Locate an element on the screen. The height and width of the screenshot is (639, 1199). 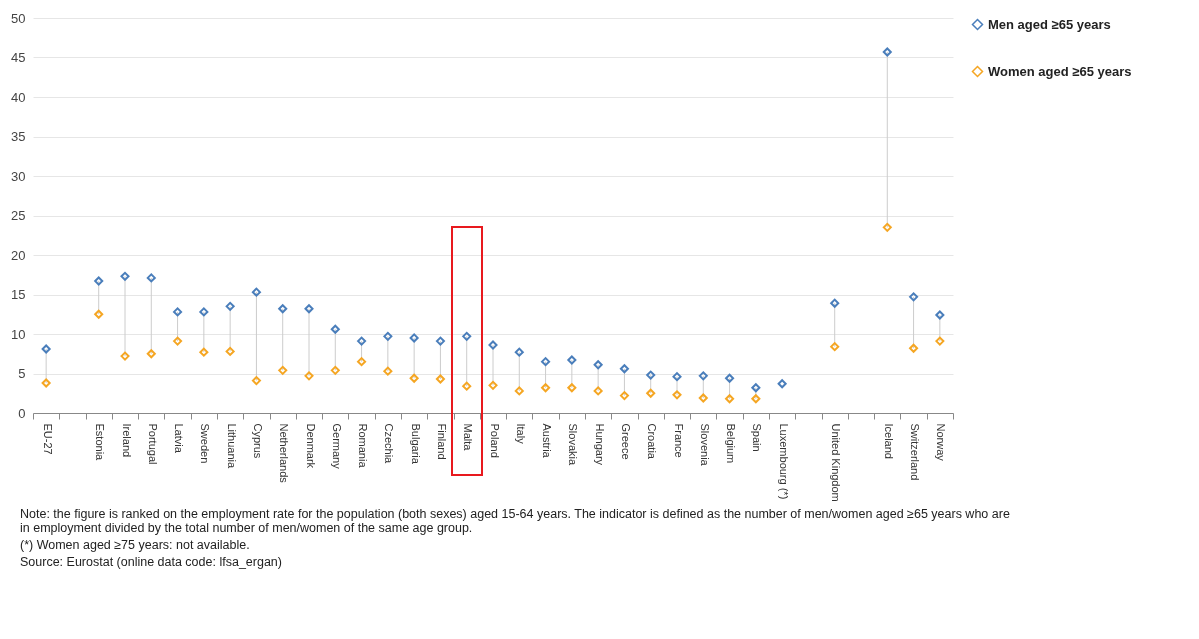
x-tick-label: France is located at coordinates (678, 440).